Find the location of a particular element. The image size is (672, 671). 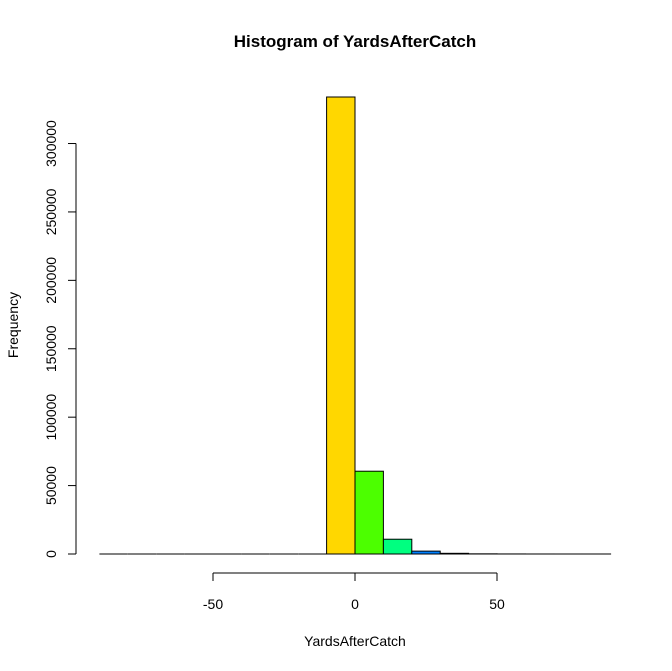

y-tick-label-2: 100000 is located at coordinates (51, 417).